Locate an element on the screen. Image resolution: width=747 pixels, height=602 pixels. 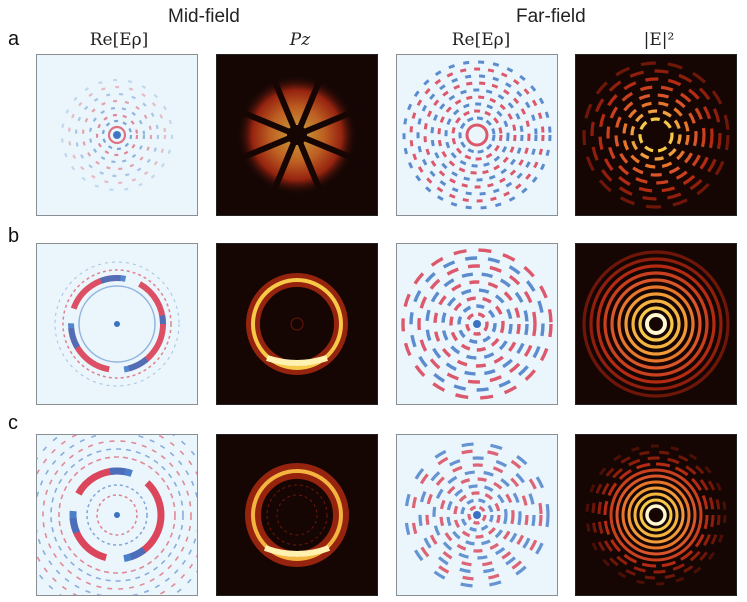
midfield-title: Mid-field is located at coordinates (204, 16).